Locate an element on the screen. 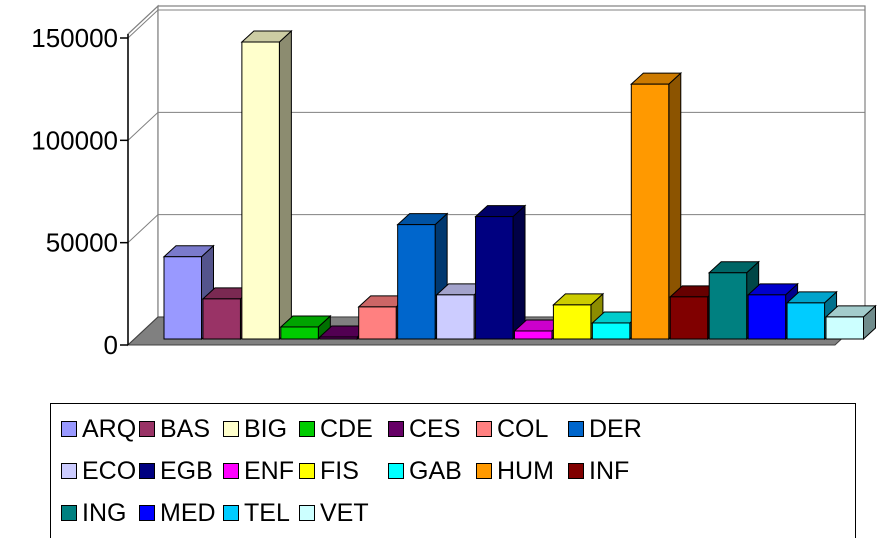 This screenshot has height=538, width=877. legend-item: ING is located at coordinates (93, 513).